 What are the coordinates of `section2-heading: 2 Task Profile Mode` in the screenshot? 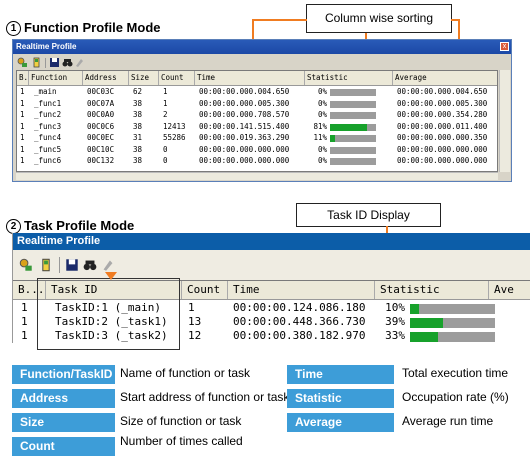 It's located at (70, 226).